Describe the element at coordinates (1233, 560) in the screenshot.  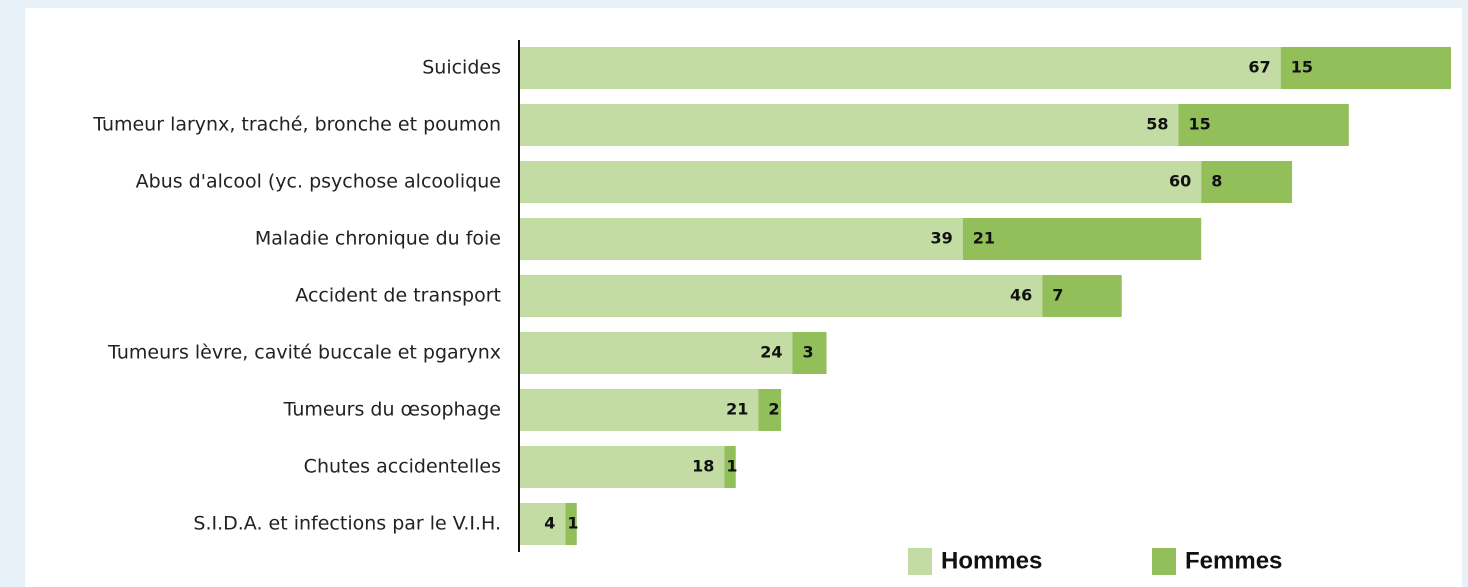
I see `legend-label: Femmes` at that location.